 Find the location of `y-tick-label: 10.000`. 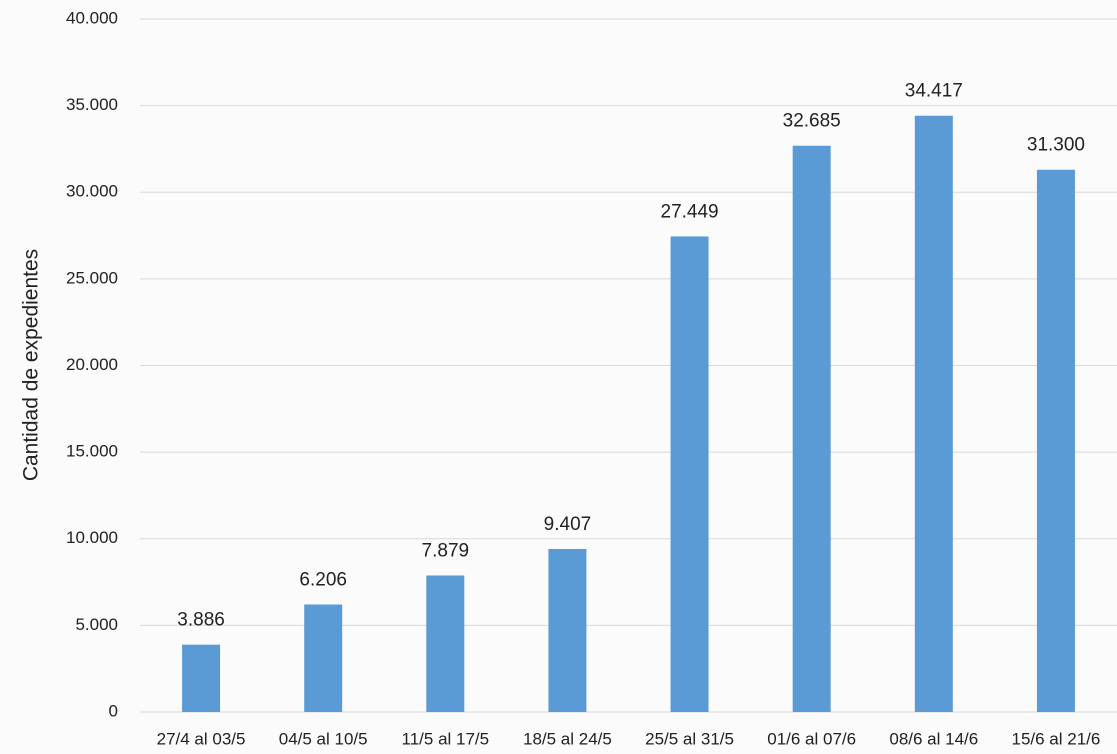

y-tick-label: 10.000 is located at coordinates (92, 537).